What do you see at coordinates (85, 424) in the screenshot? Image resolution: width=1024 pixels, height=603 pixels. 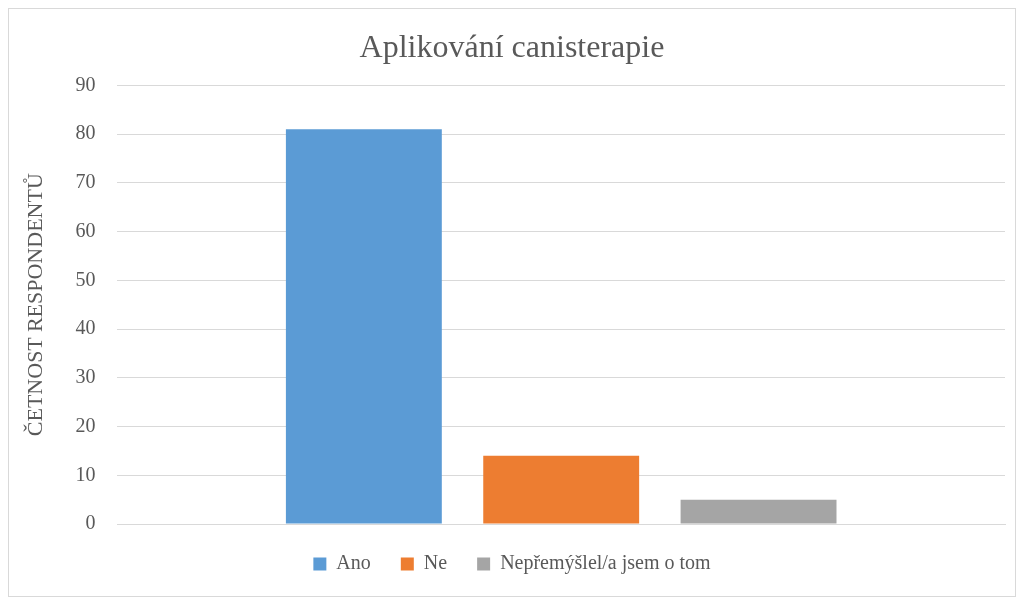 I see `y-tick-label: 20` at bounding box center [85, 424].